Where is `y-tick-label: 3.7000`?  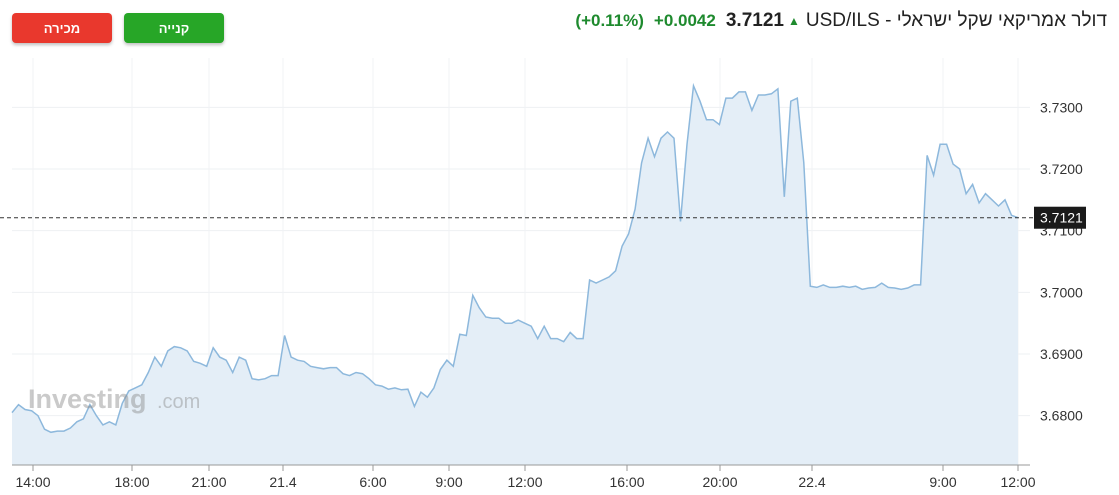
y-tick-label: 3.7000 is located at coordinates (1061, 292).